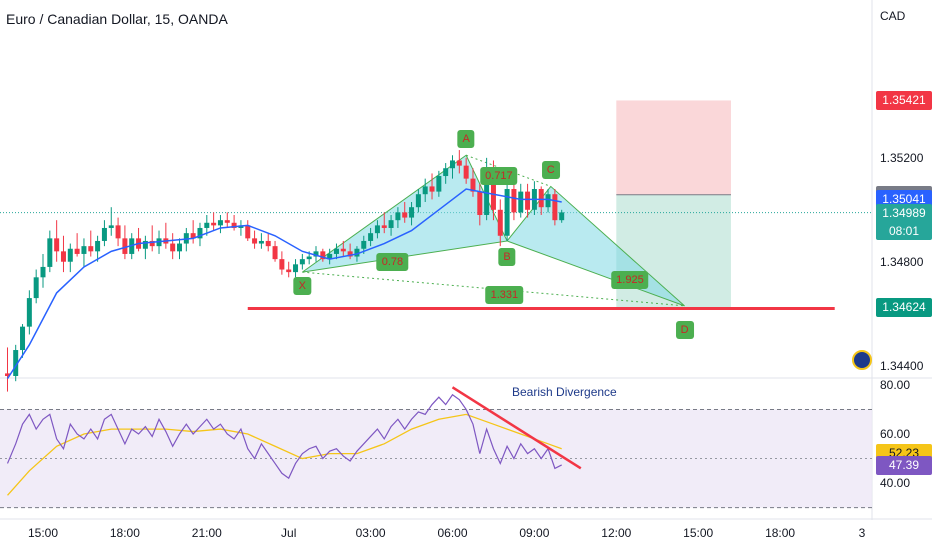 The image size is (932, 555). I want to click on pattern-point-label: B, so click(507, 256).